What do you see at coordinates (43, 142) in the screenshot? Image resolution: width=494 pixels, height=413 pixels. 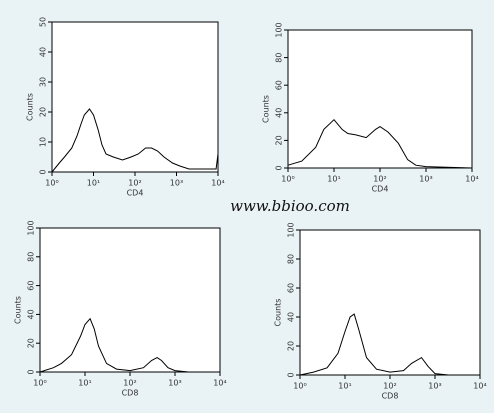 I see `y-tick-label: 10` at bounding box center [43, 142].